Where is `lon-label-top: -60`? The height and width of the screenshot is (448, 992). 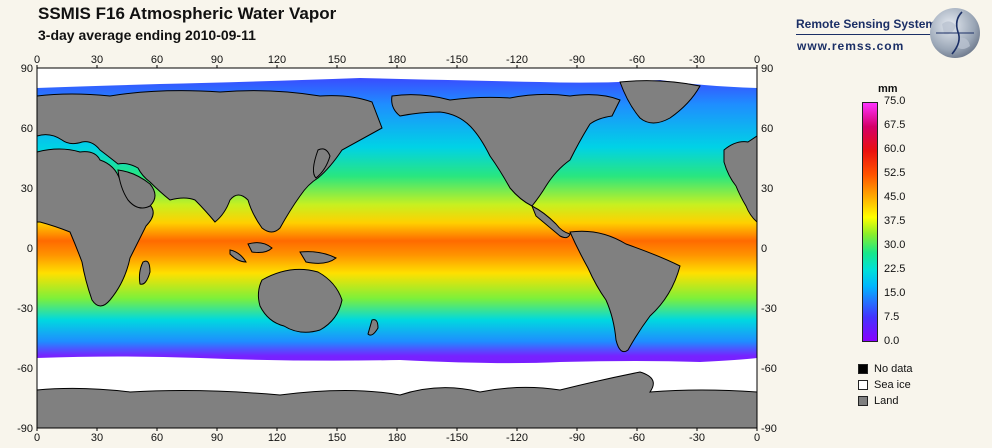
lon-label-top: -60 is located at coordinates (637, 60).